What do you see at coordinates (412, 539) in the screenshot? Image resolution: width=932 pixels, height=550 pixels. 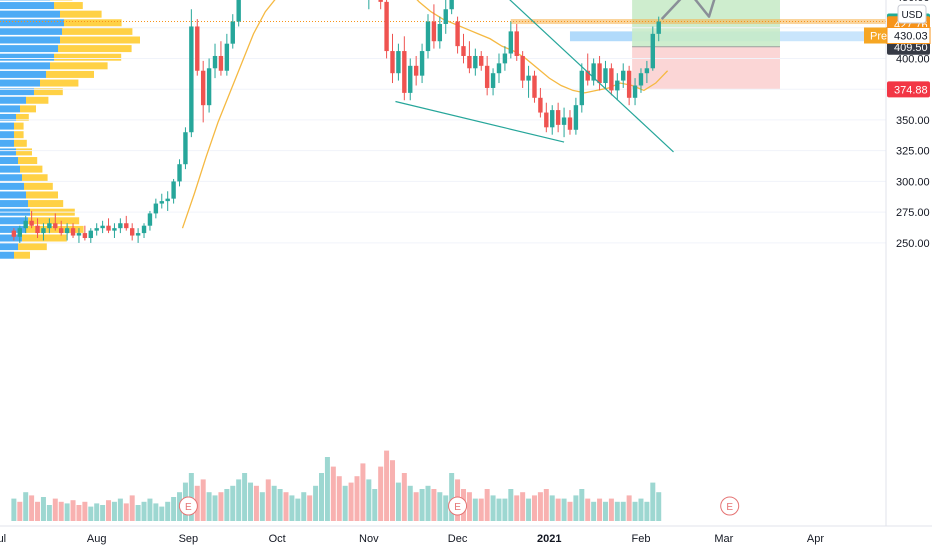 I see `time-axis: Jul Aug Sep Oct Nov Dec 2021 Feb Mar Apr` at bounding box center [412, 539].